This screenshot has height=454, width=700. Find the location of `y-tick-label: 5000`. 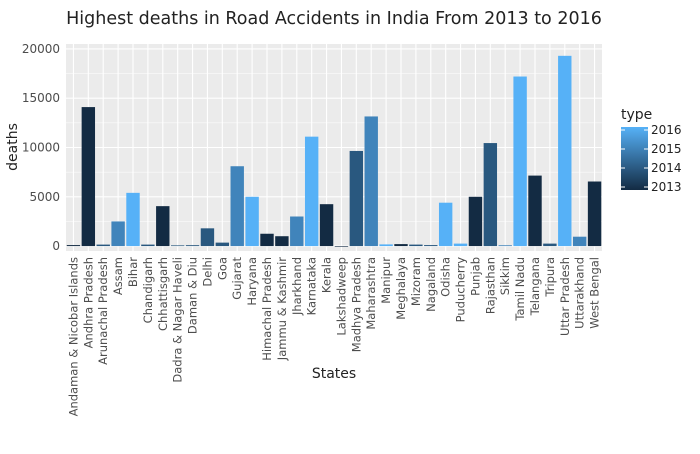

y-tick-label: 5000 is located at coordinates (44, 197).